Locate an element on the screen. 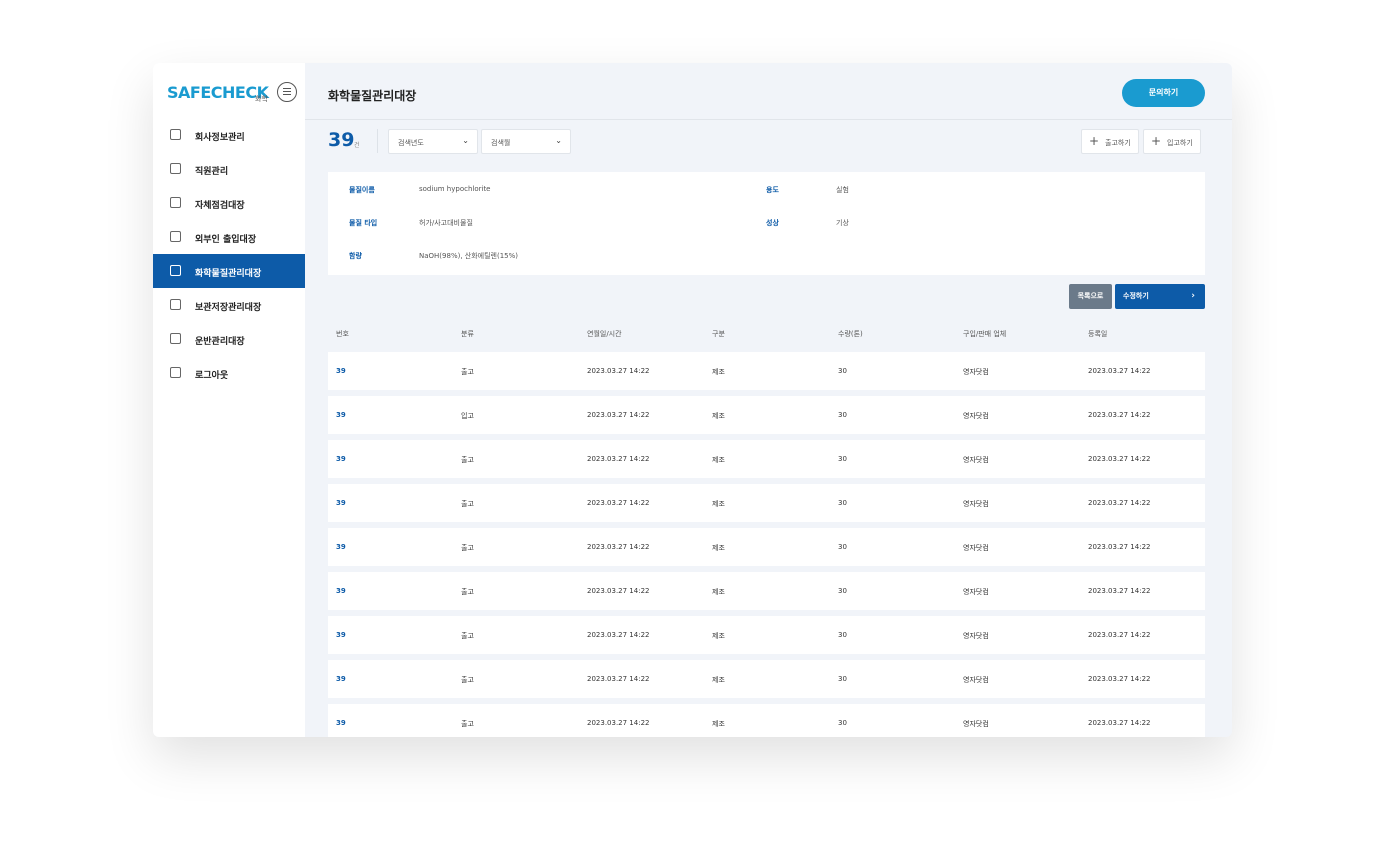 This screenshot has height=851, width=1386. menu-item: 외부인 출입대장 is located at coordinates (229, 237).